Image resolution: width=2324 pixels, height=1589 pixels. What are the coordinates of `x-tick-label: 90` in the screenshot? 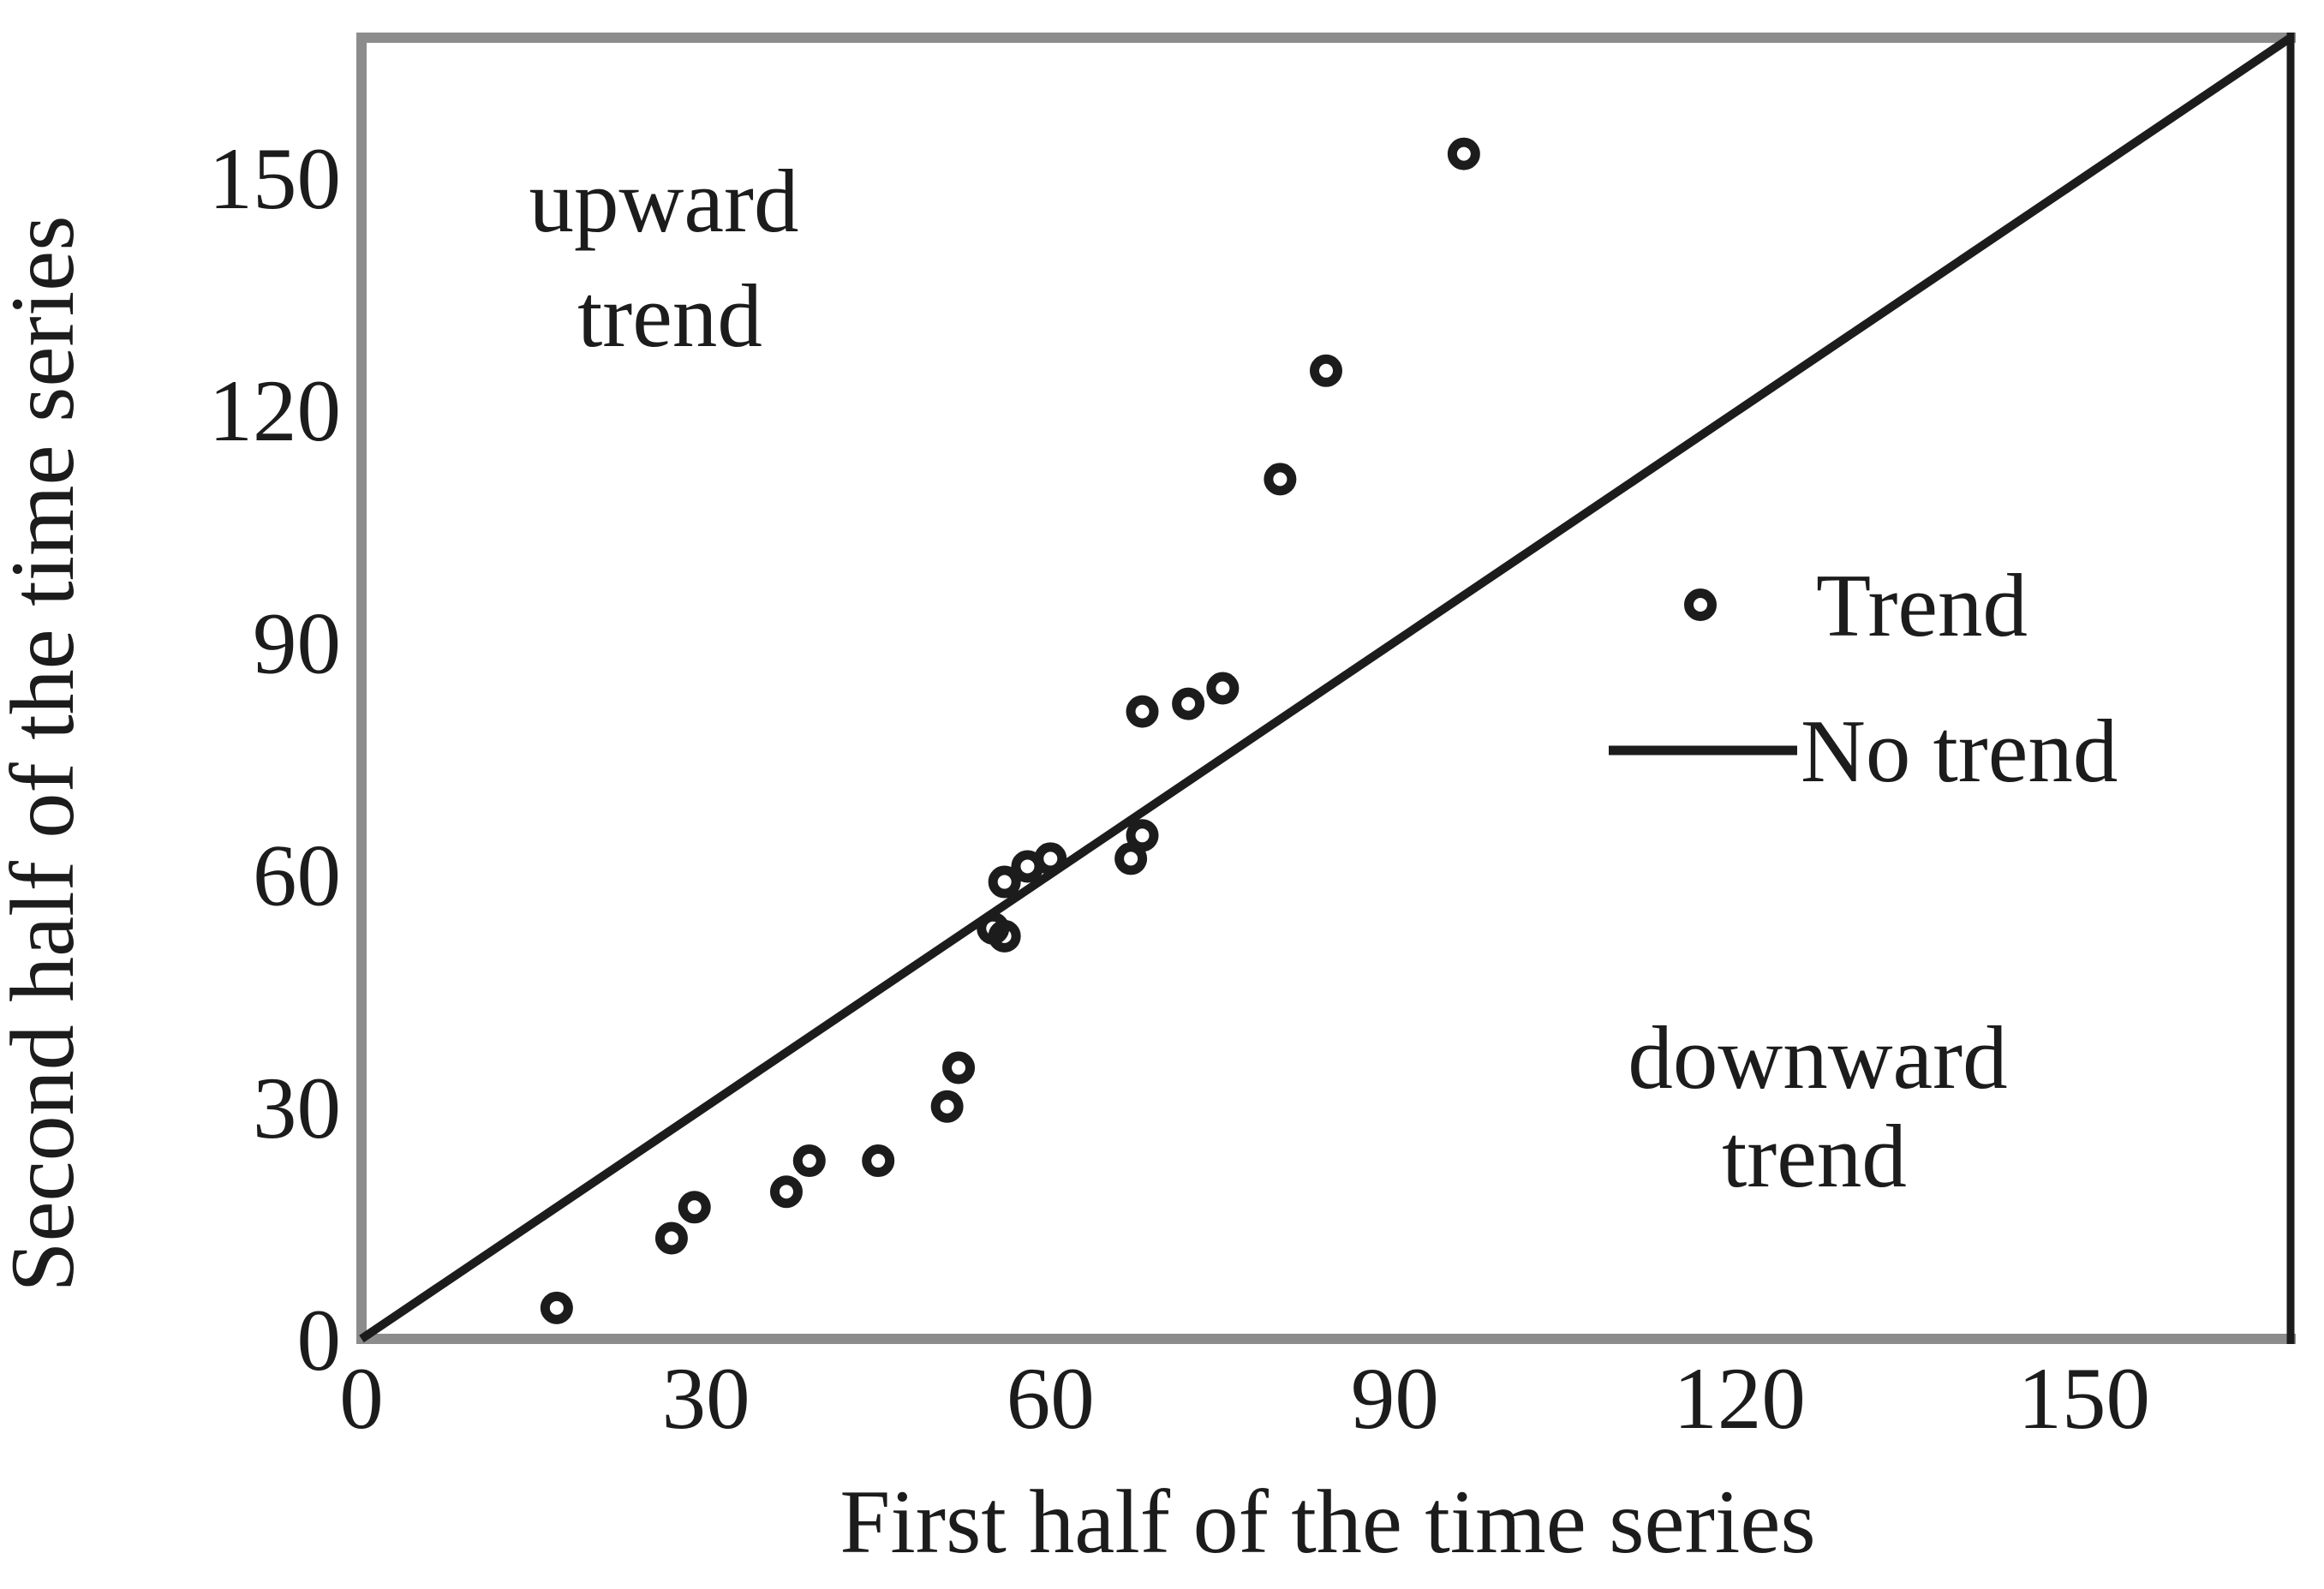 It's located at (1395, 1399).